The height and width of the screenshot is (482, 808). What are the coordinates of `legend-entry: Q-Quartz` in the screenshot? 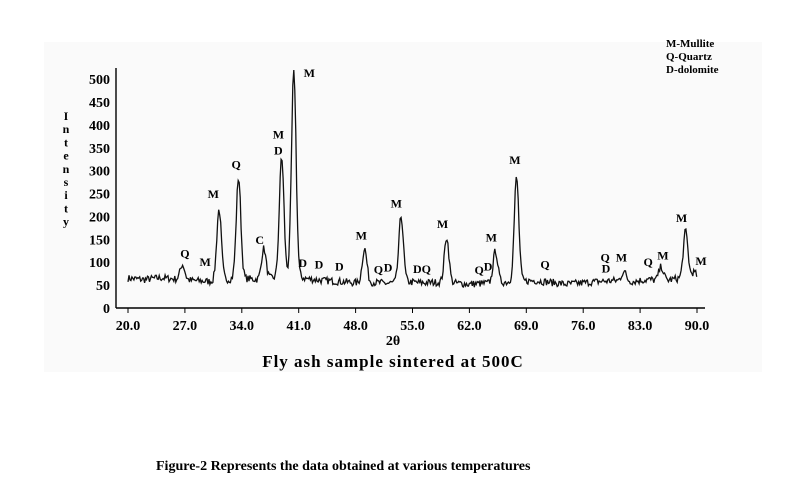 It's located at (689, 57).